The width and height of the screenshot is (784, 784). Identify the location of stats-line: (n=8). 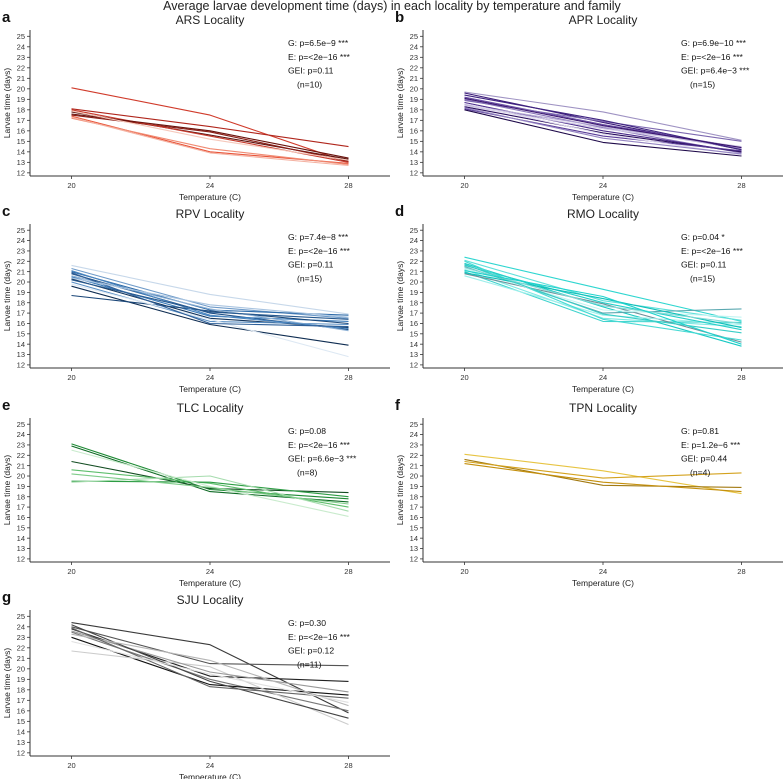
(307, 472).